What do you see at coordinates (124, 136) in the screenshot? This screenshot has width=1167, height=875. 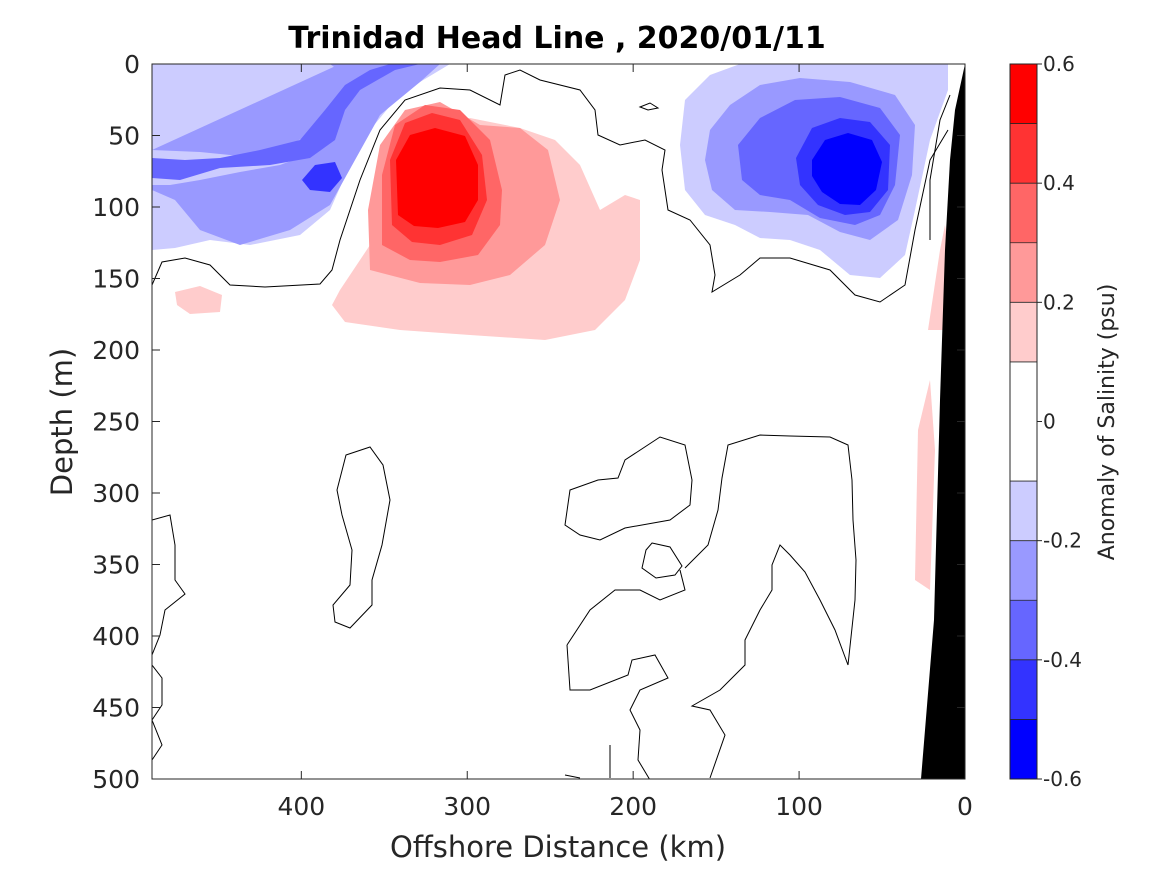 I see `y-tick-label: 50` at bounding box center [124, 136].